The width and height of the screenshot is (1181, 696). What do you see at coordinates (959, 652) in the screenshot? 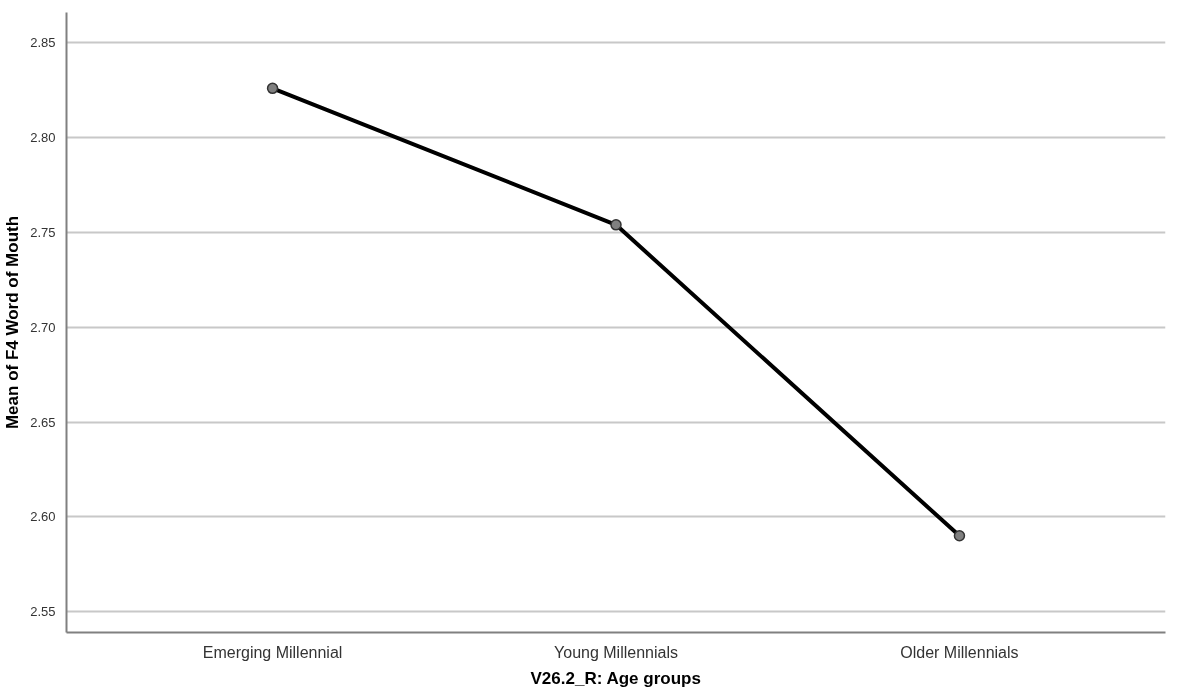
I see `x-tick-label: Older Millennials` at bounding box center [959, 652].